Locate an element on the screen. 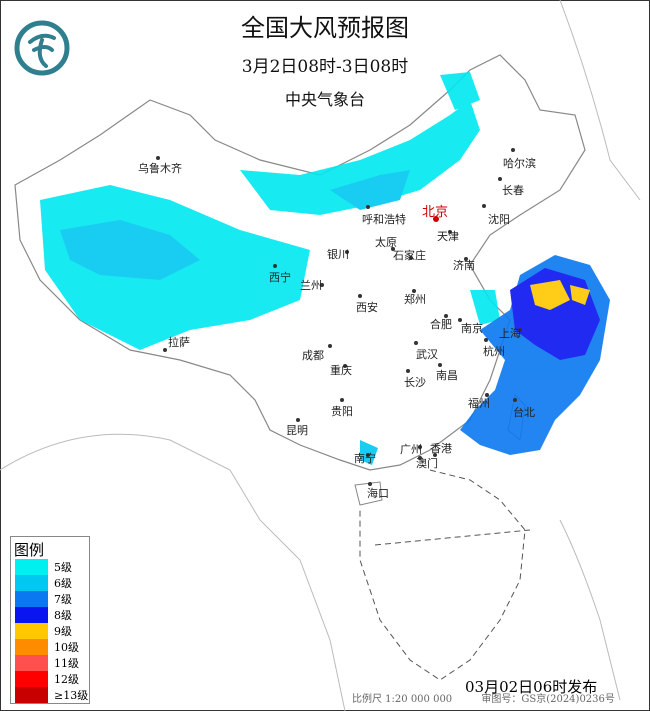 The height and width of the screenshot is (711, 650). city-label: 海口 is located at coordinates (378, 493).